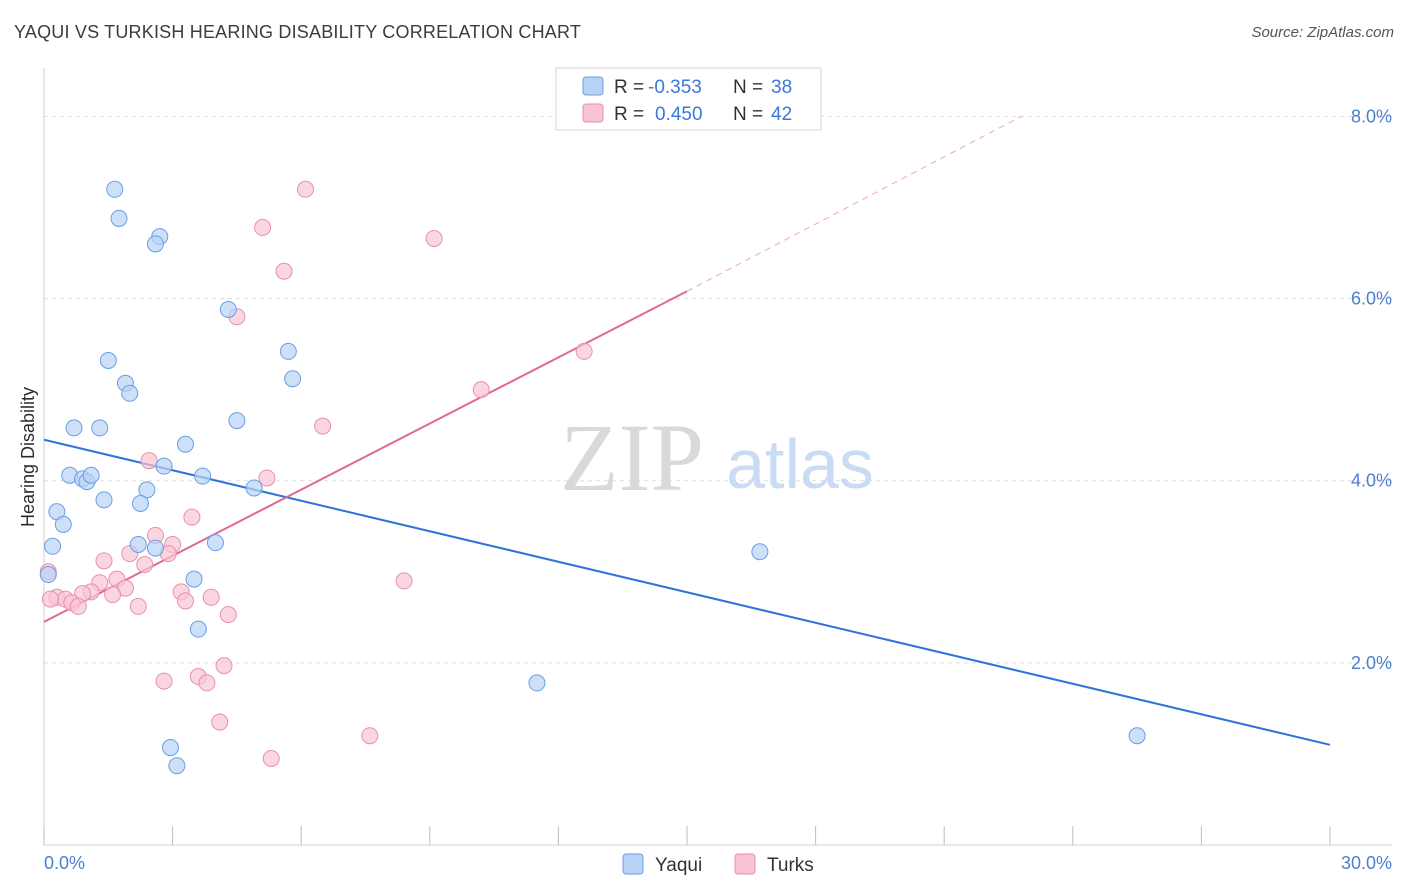  I want to click on stats-legend: R = -0.353 N = 38 R = 0.450 N = 42, so click(688, 99).